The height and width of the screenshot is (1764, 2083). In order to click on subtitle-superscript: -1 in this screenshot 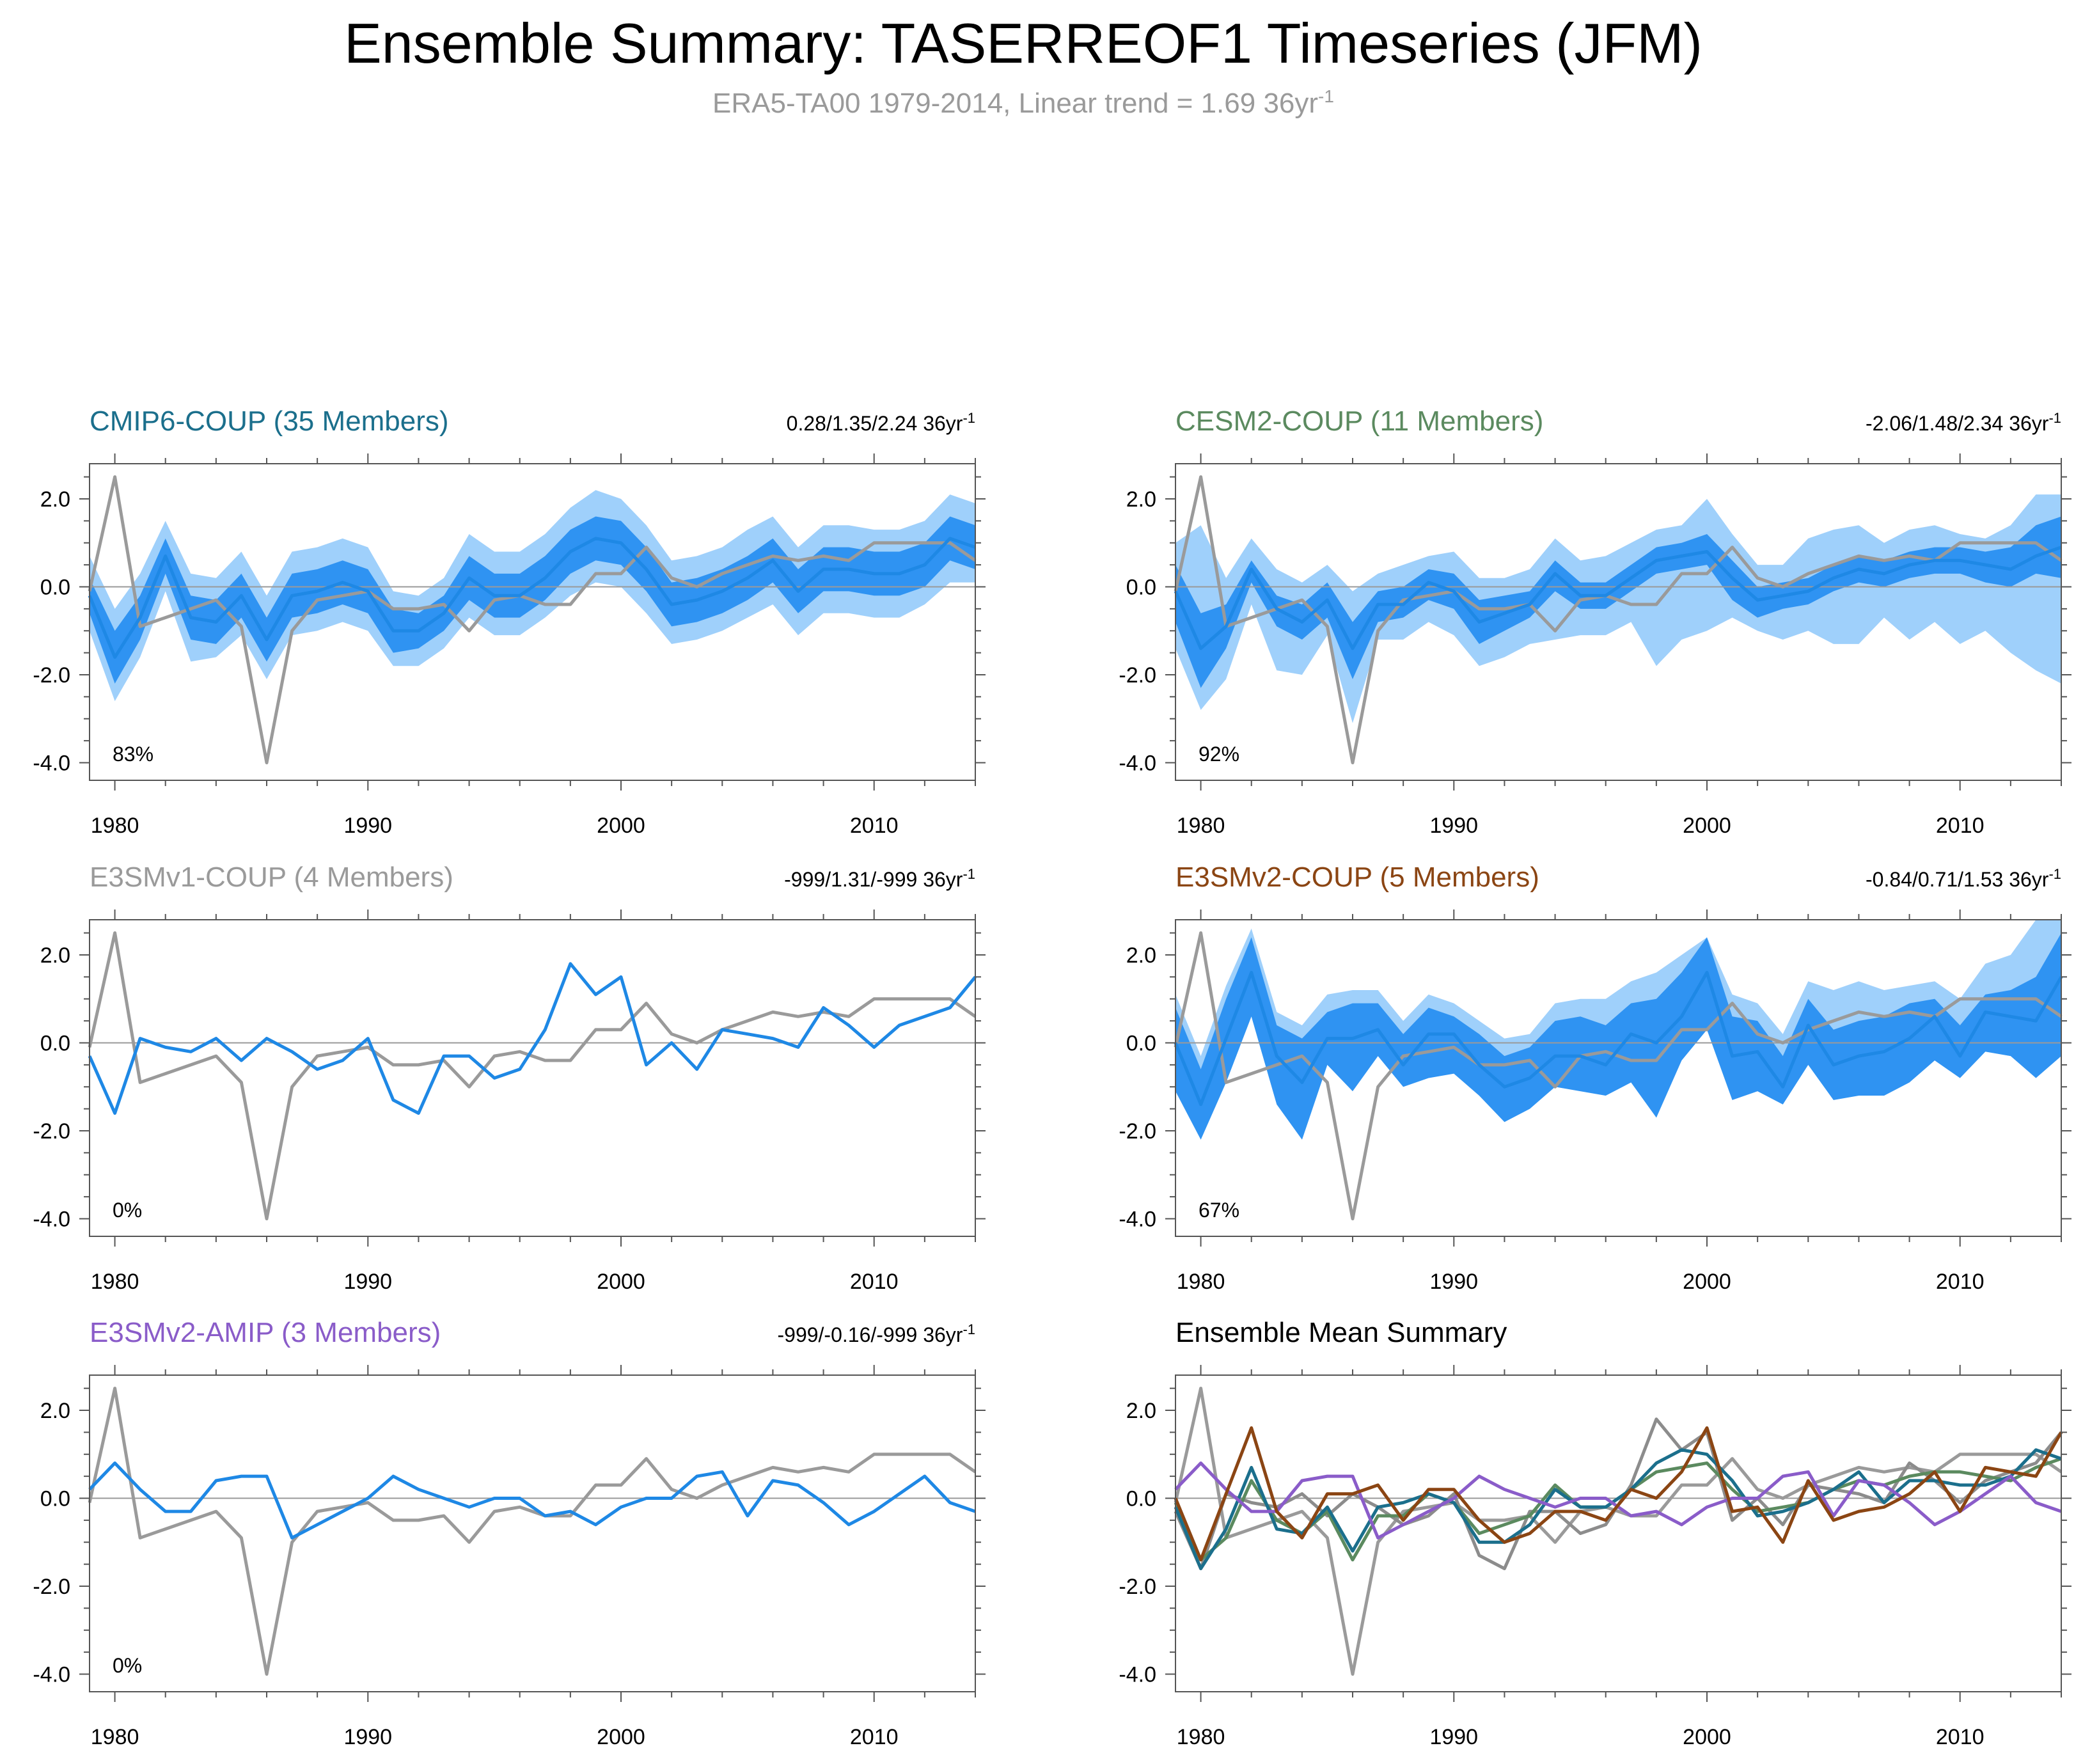, I will do `click(1326, 96)`.